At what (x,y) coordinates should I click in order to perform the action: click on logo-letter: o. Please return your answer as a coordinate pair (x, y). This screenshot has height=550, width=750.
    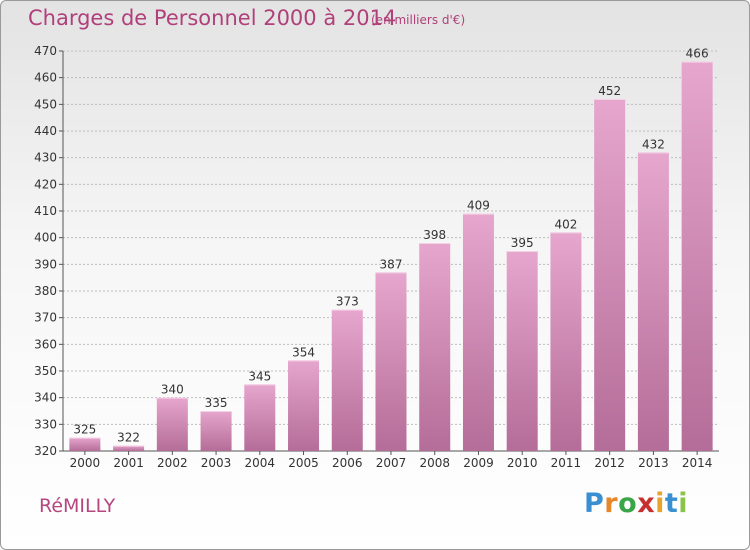
    Looking at the image, I should click on (628, 503).